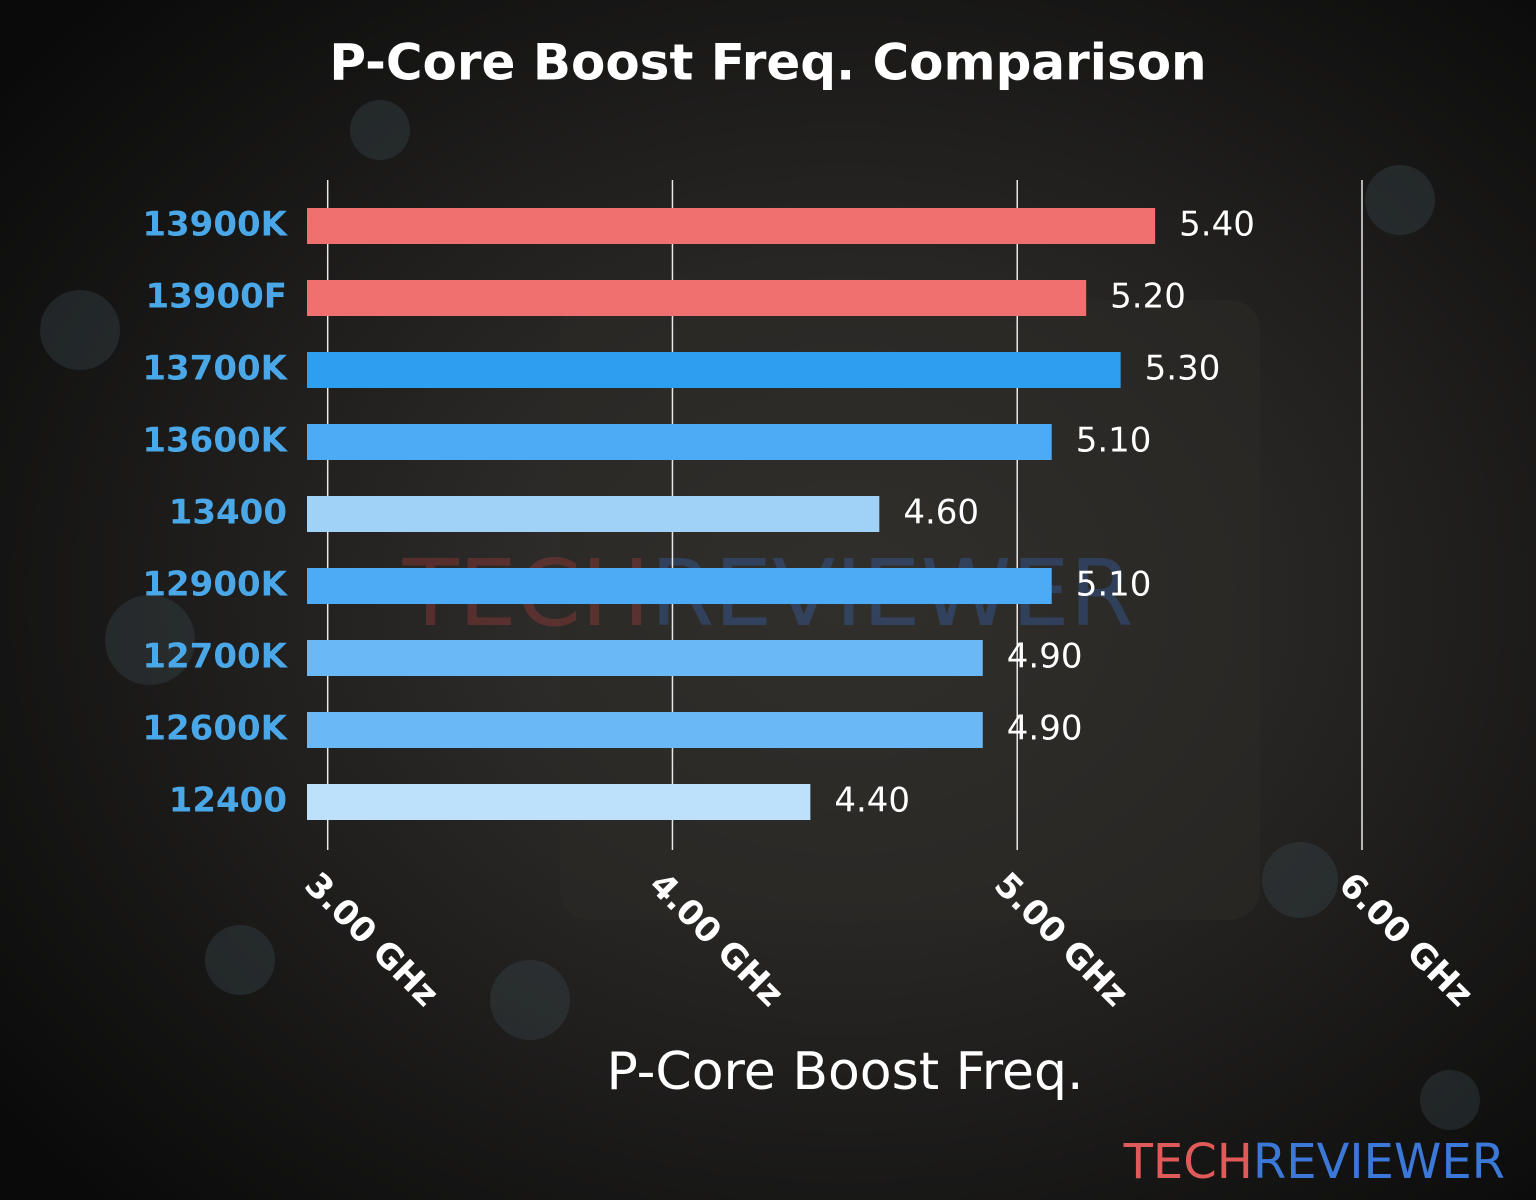 The width and height of the screenshot is (1536, 1200). I want to click on value-label: 4.60, so click(941, 513).